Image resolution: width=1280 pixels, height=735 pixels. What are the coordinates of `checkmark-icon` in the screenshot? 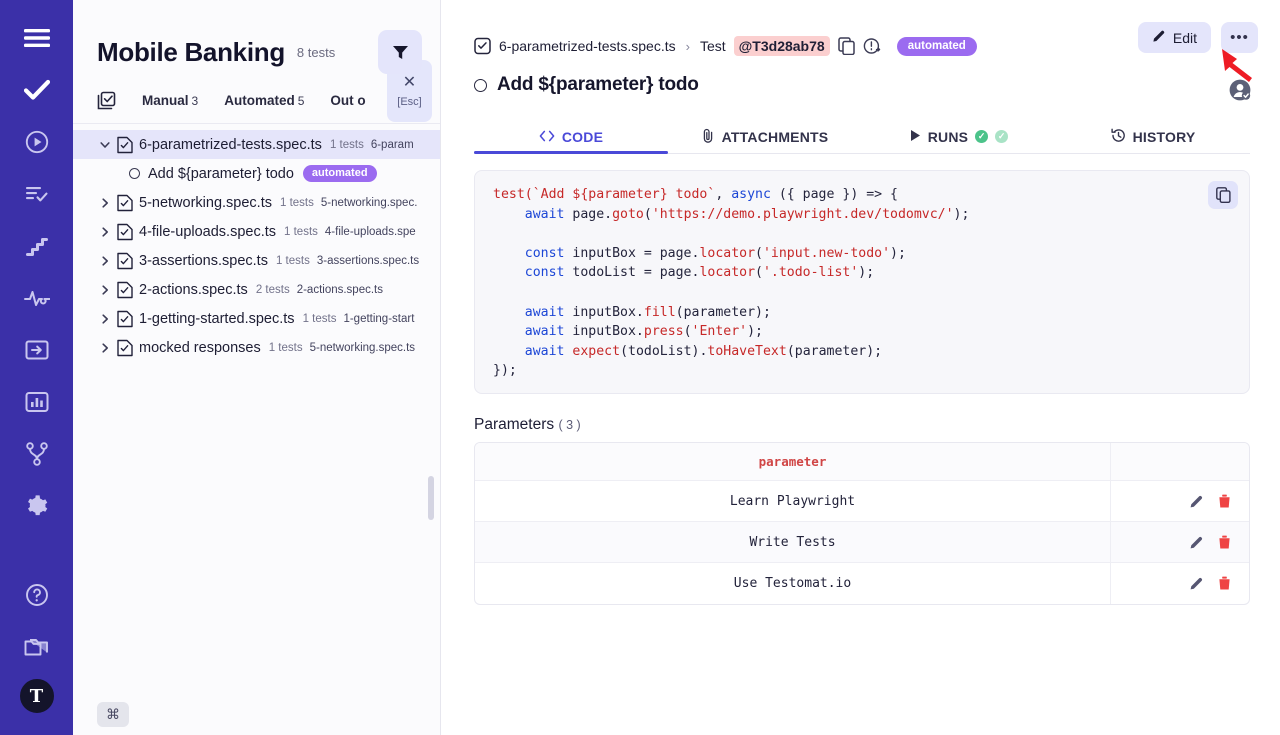 It's located at (37, 90).